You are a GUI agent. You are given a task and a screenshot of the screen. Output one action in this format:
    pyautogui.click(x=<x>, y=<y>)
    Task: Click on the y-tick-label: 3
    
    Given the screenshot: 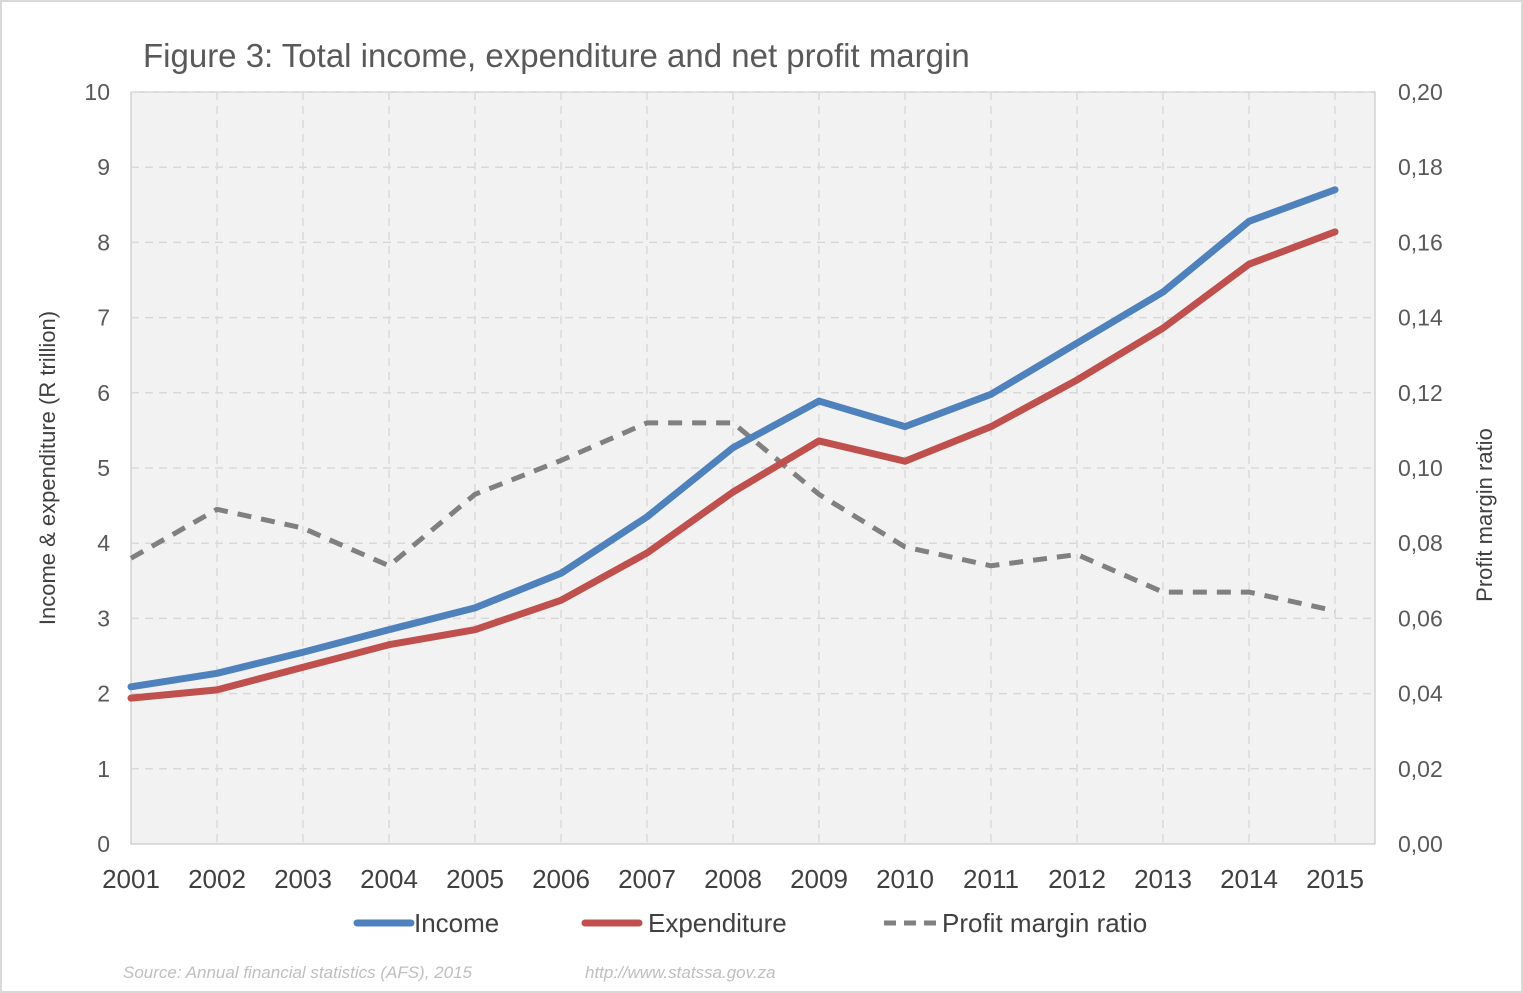 What is the action you would take?
    pyautogui.click(x=103, y=618)
    